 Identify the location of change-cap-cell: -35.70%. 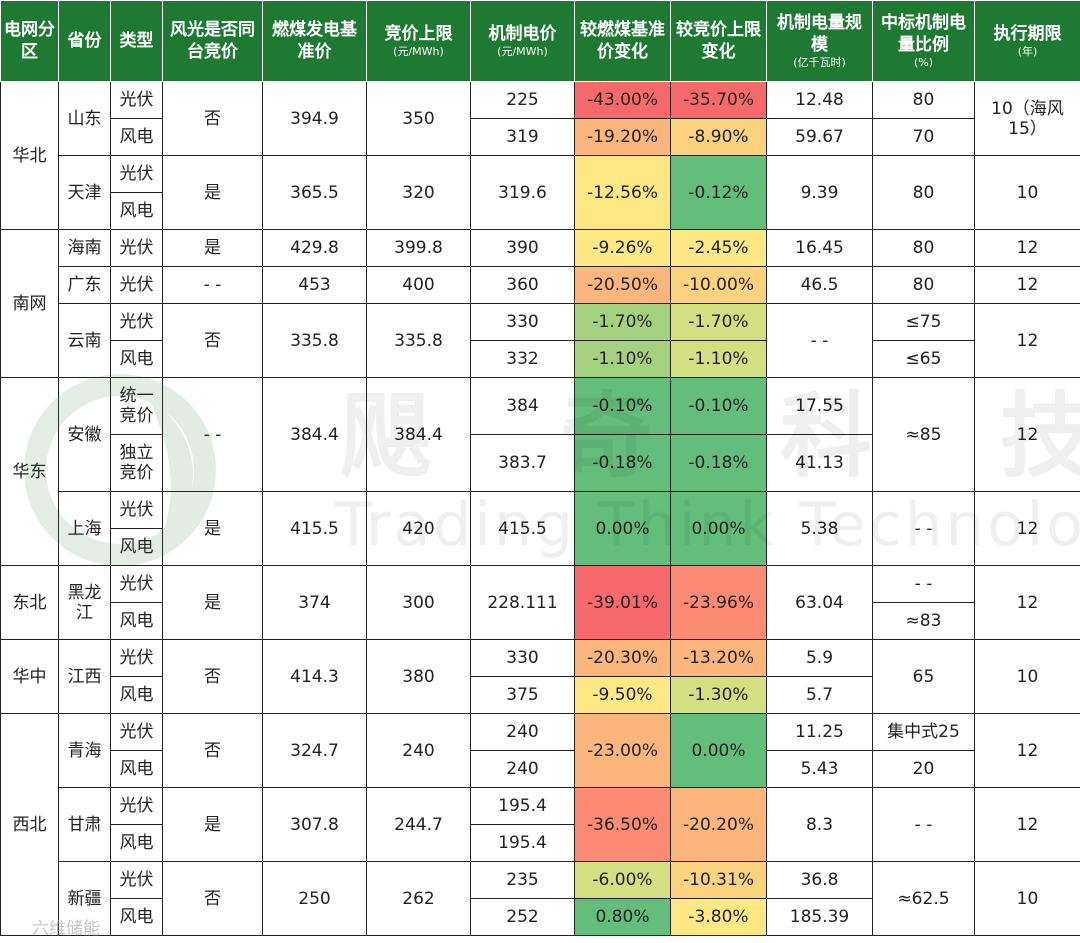
(718, 100).